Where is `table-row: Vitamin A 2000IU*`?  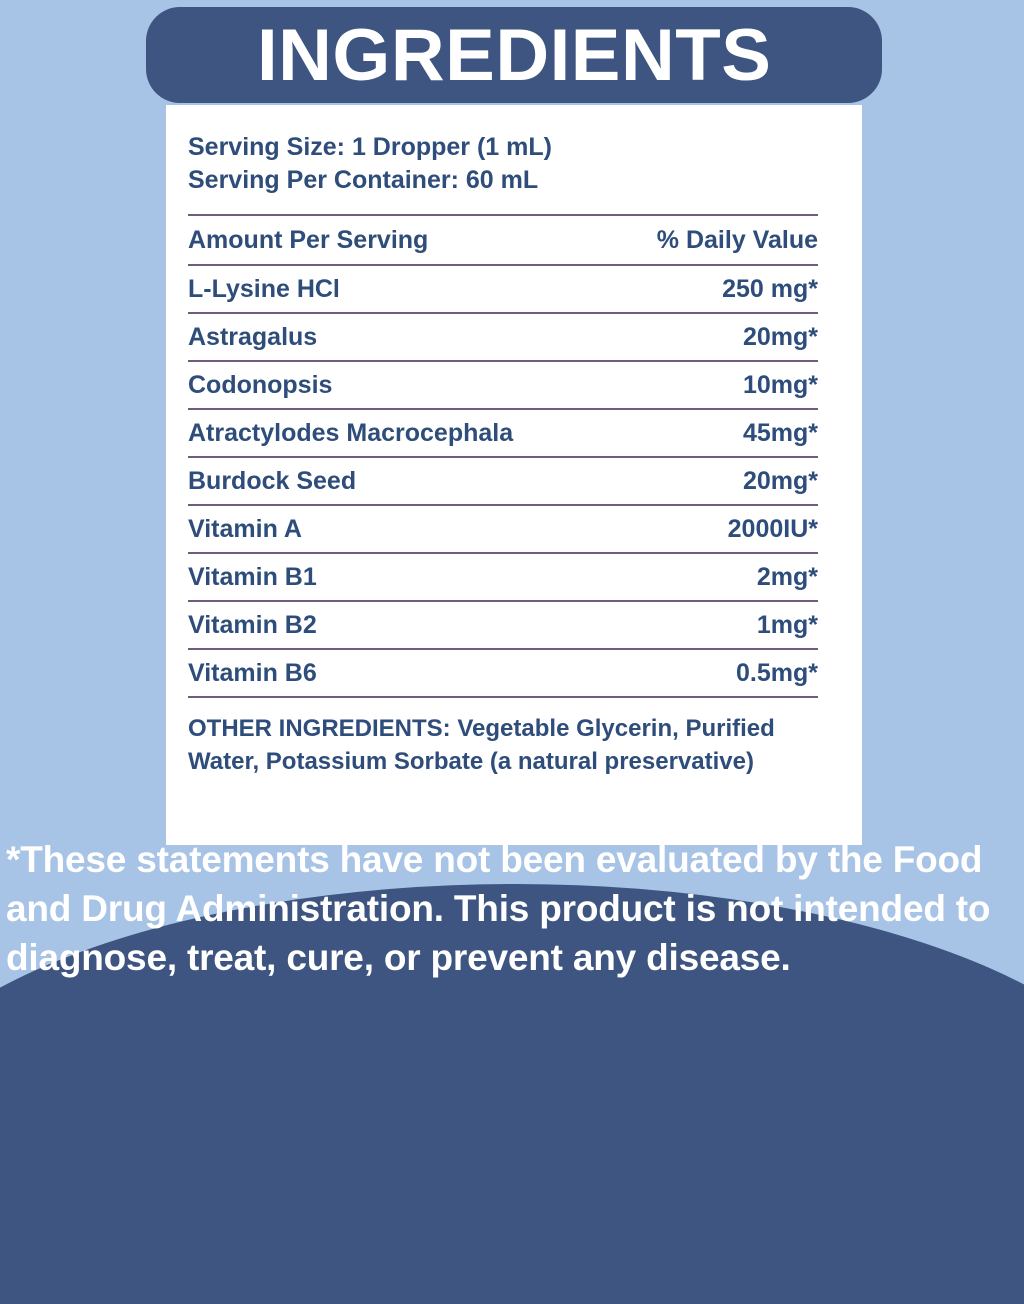
table-row: Vitamin A 2000IU* is located at coordinates (503, 529).